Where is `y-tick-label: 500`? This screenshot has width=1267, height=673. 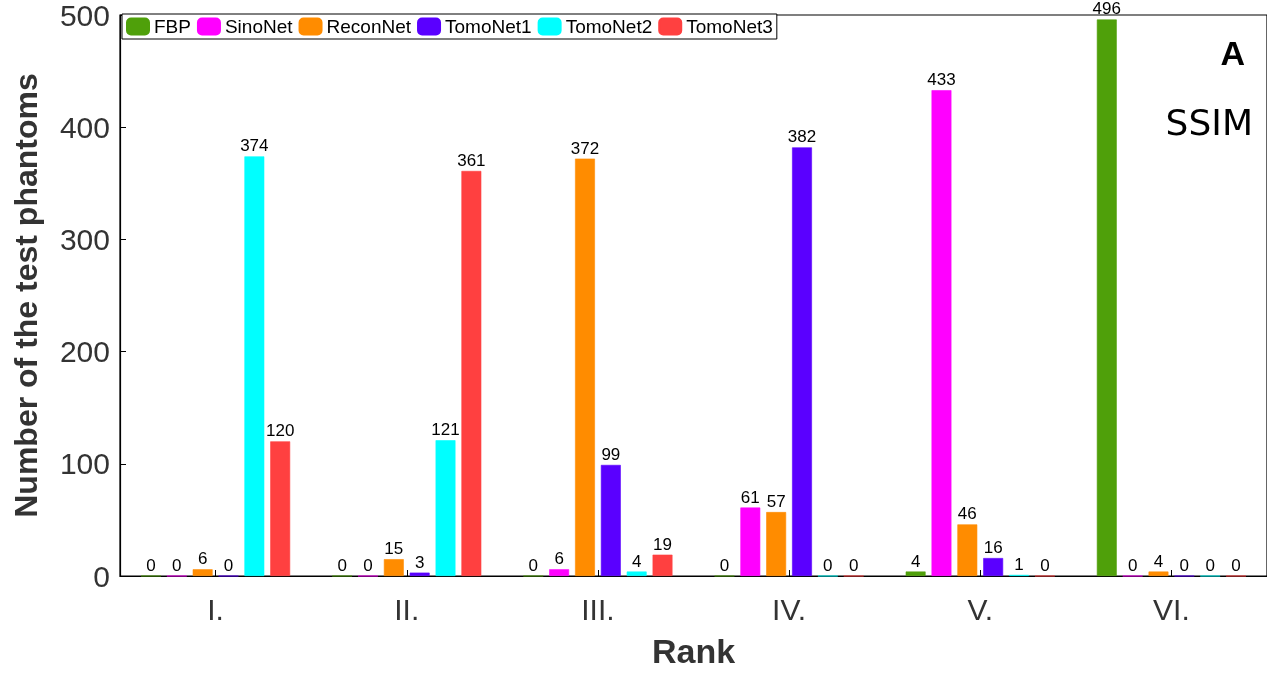 y-tick-label: 500 is located at coordinates (84, 16).